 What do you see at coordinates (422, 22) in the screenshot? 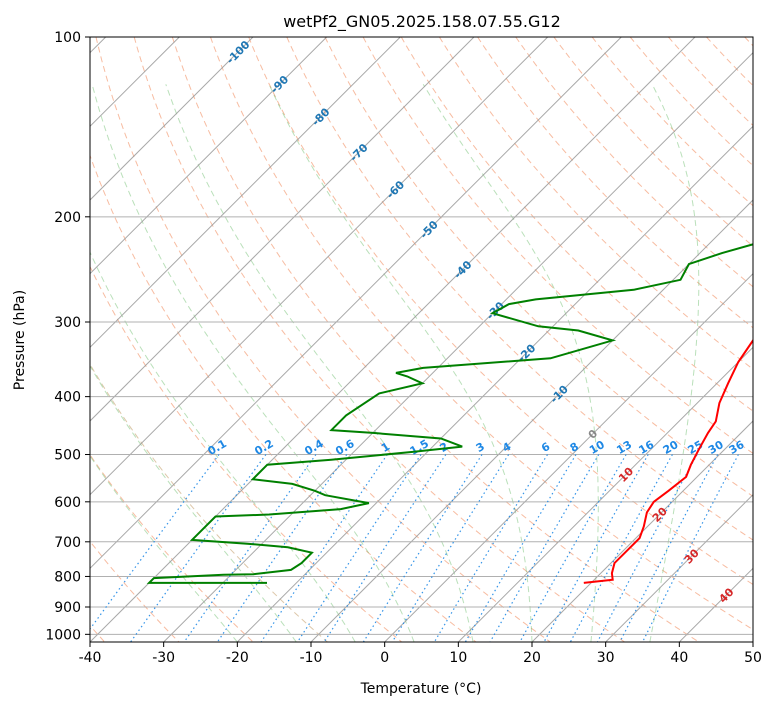
I see `chart-title: wetPf2_GN05.2025.158.07.55.G12` at bounding box center [422, 22].